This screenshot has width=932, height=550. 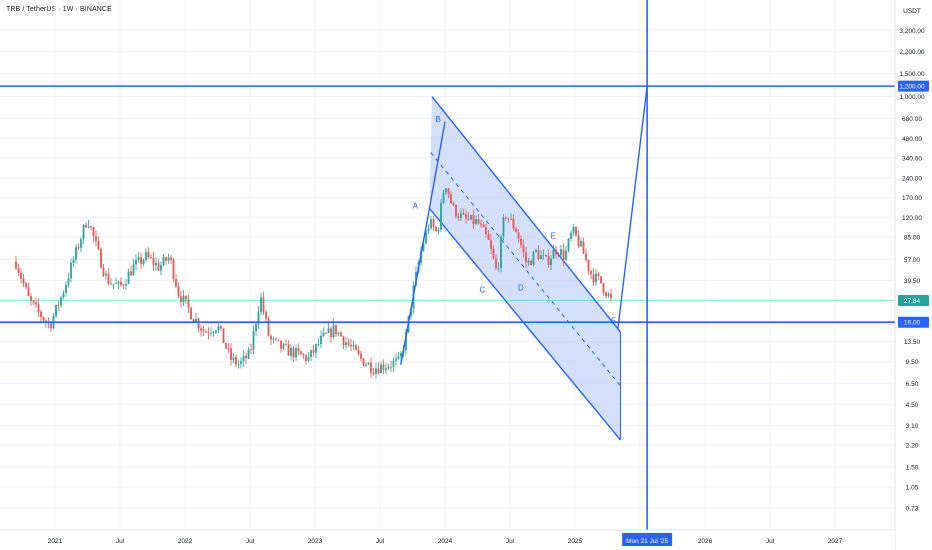 What do you see at coordinates (913, 275) in the screenshot?
I see `price-axis-panel` at bounding box center [913, 275].